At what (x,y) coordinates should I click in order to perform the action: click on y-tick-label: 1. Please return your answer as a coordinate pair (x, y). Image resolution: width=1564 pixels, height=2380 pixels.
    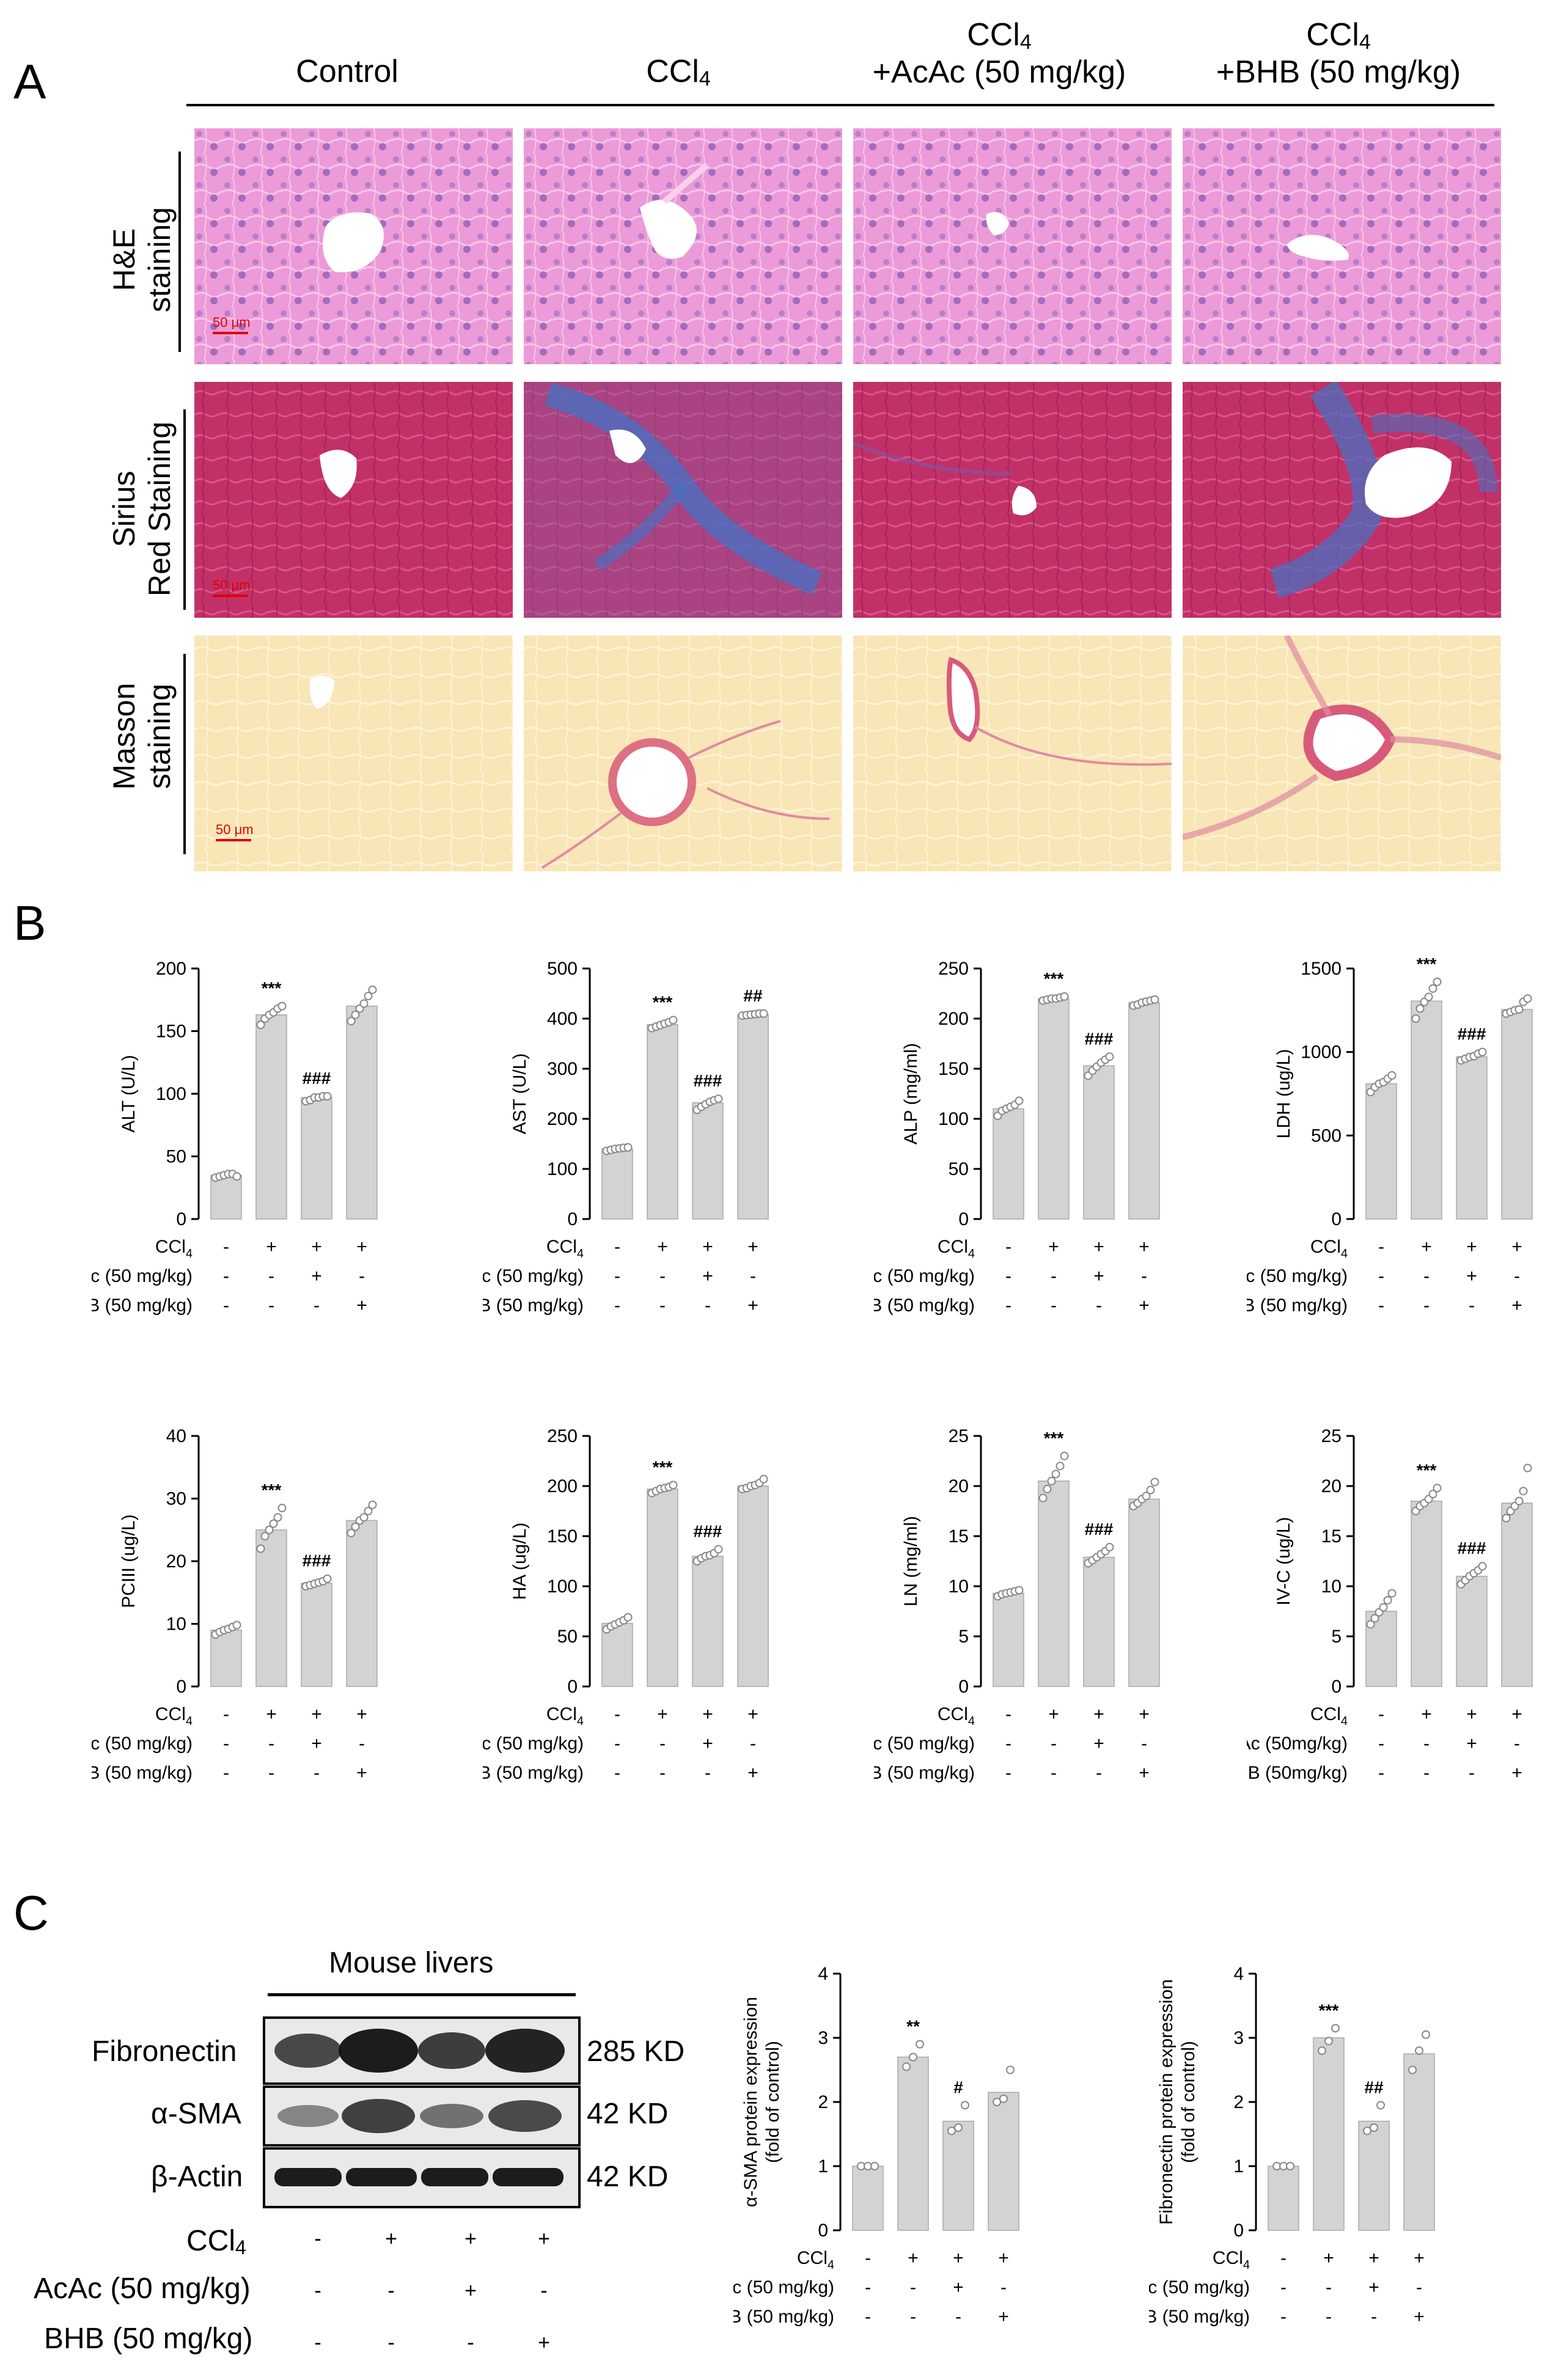
    Looking at the image, I should click on (1239, 2166).